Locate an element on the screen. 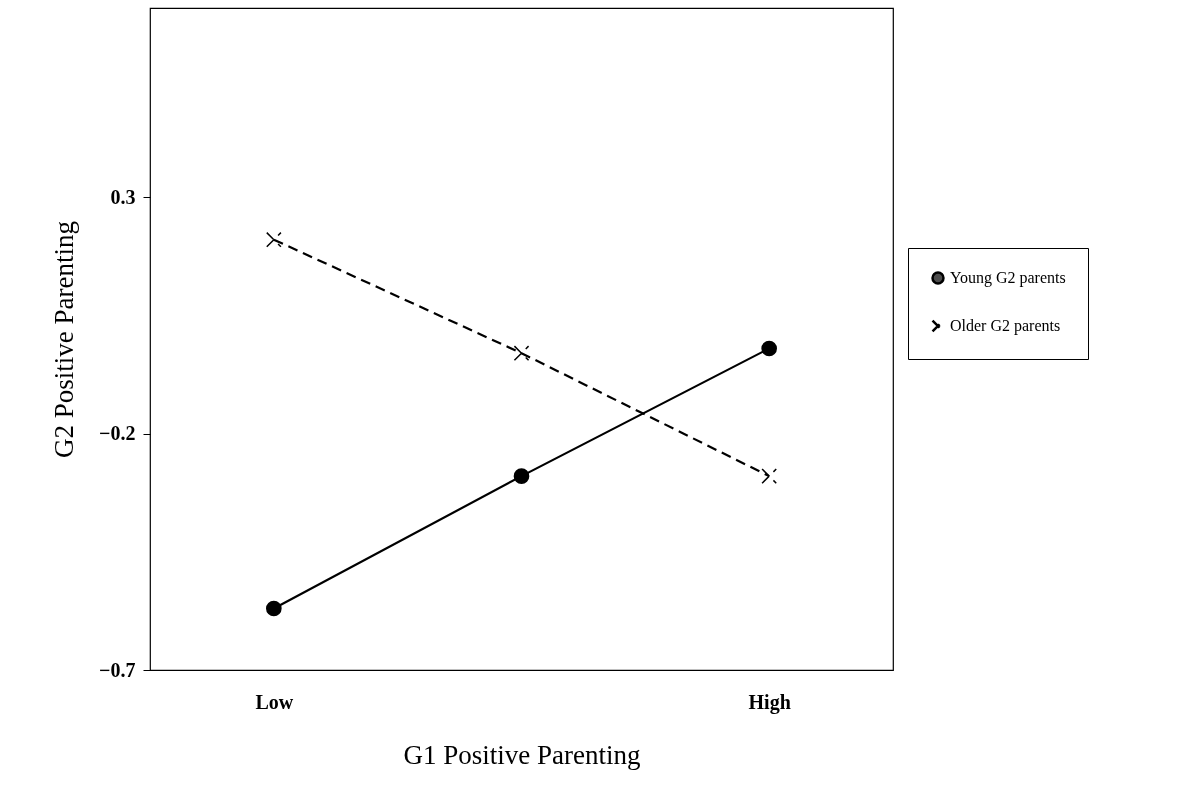 The height and width of the screenshot is (807, 1184). y-axis-title: G2 Positive Parenting is located at coordinates (64, 339).